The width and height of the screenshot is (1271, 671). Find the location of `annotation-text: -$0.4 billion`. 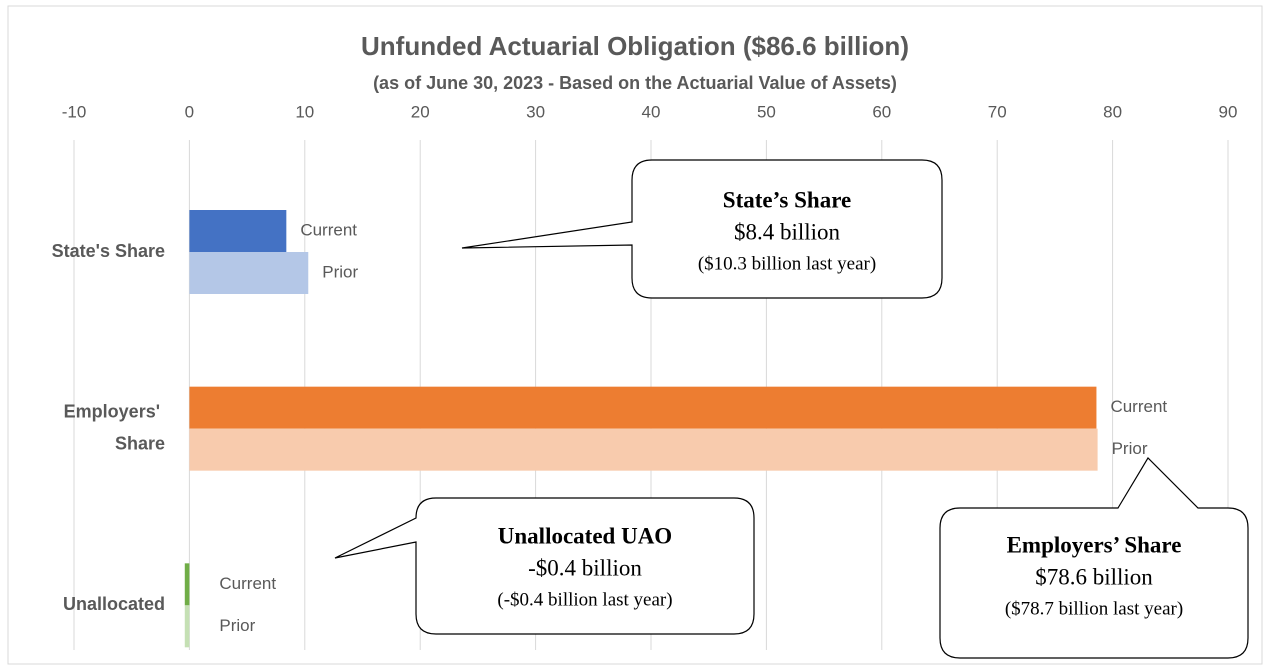

annotation-text: -$0.4 billion is located at coordinates (585, 567).